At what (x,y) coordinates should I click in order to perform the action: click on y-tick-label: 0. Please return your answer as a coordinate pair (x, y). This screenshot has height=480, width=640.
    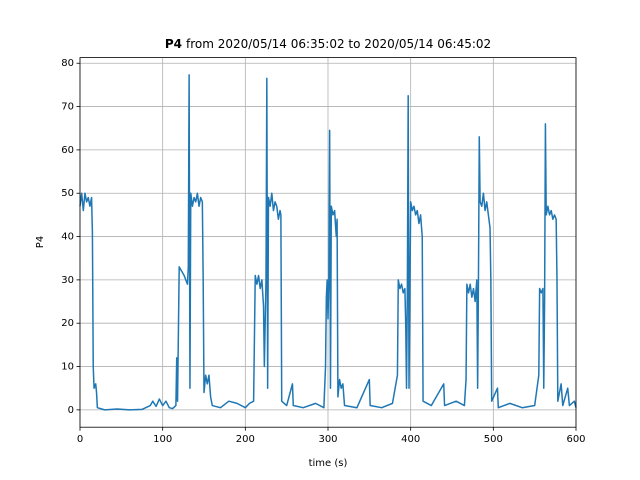
    Looking at the image, I should click on (71, 410).